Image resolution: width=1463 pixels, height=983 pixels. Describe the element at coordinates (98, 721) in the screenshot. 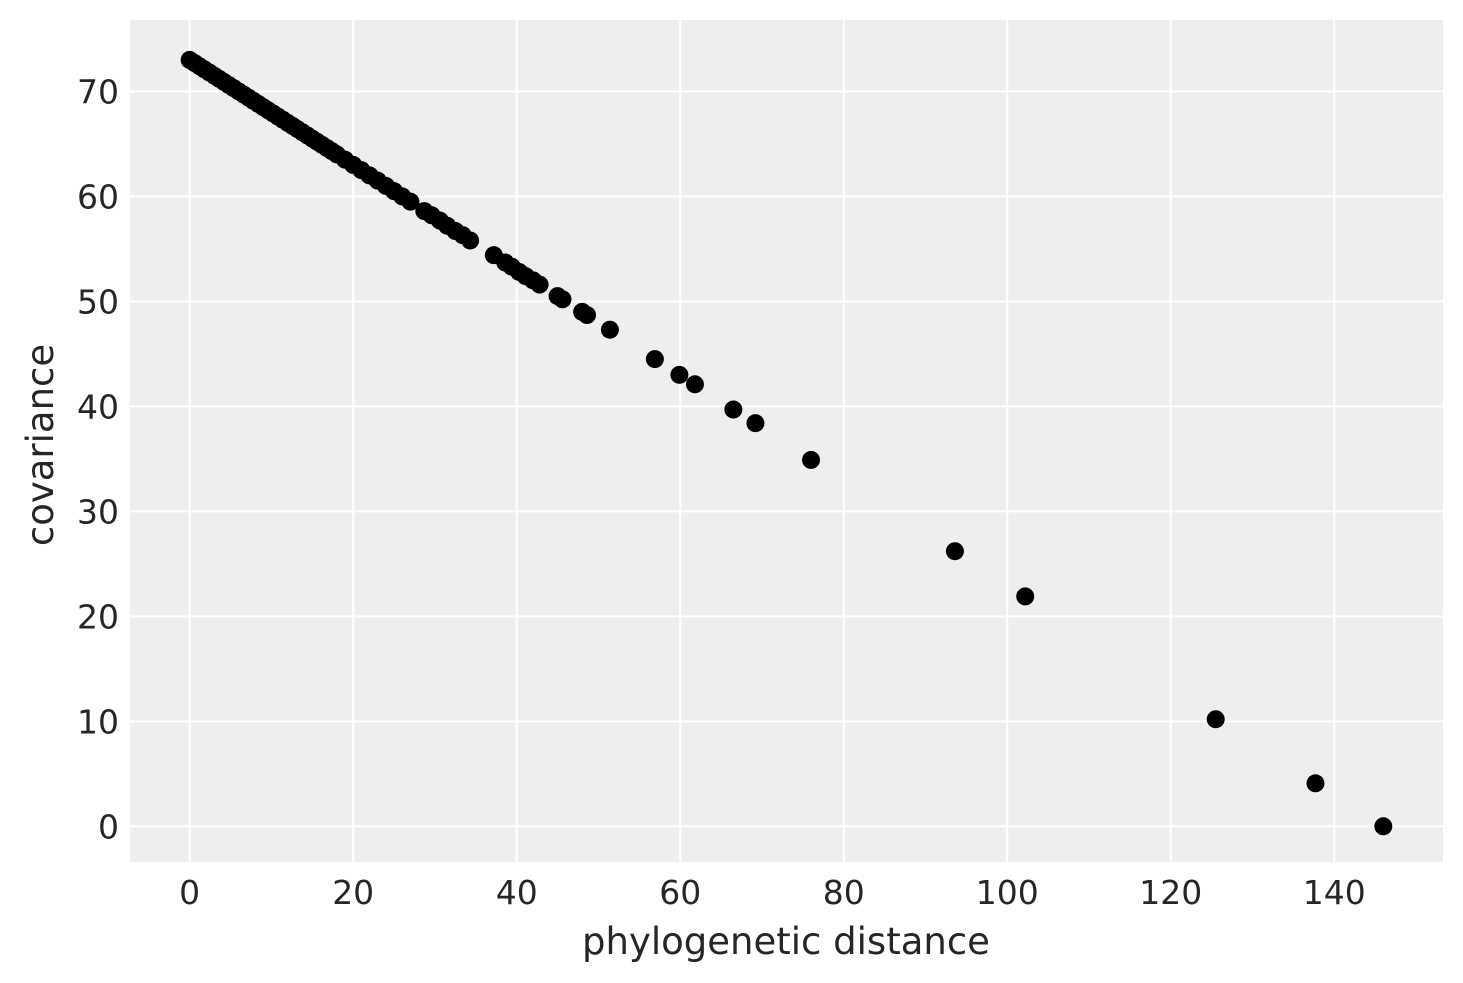

I see `y-tick-label: 10` at that location.